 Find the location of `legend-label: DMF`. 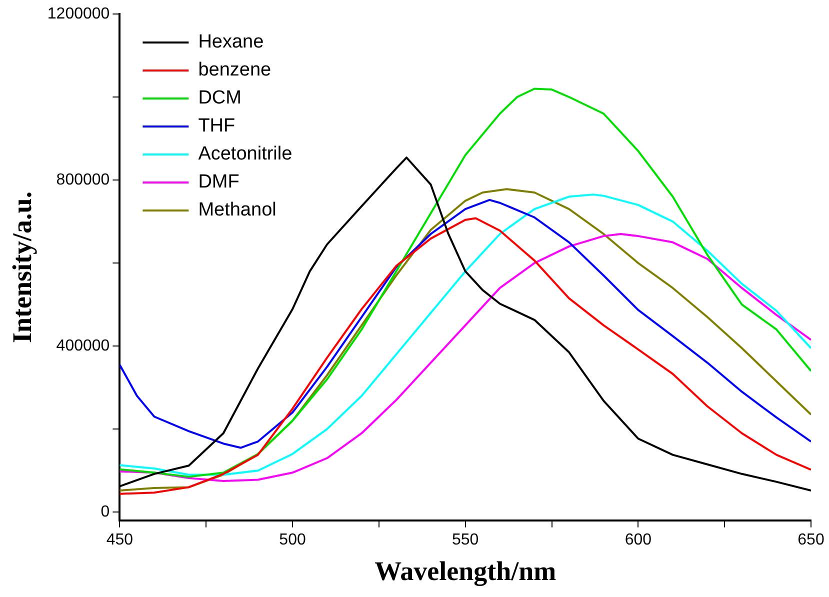

legend-label: DMF is located at coordinates (219, 182).